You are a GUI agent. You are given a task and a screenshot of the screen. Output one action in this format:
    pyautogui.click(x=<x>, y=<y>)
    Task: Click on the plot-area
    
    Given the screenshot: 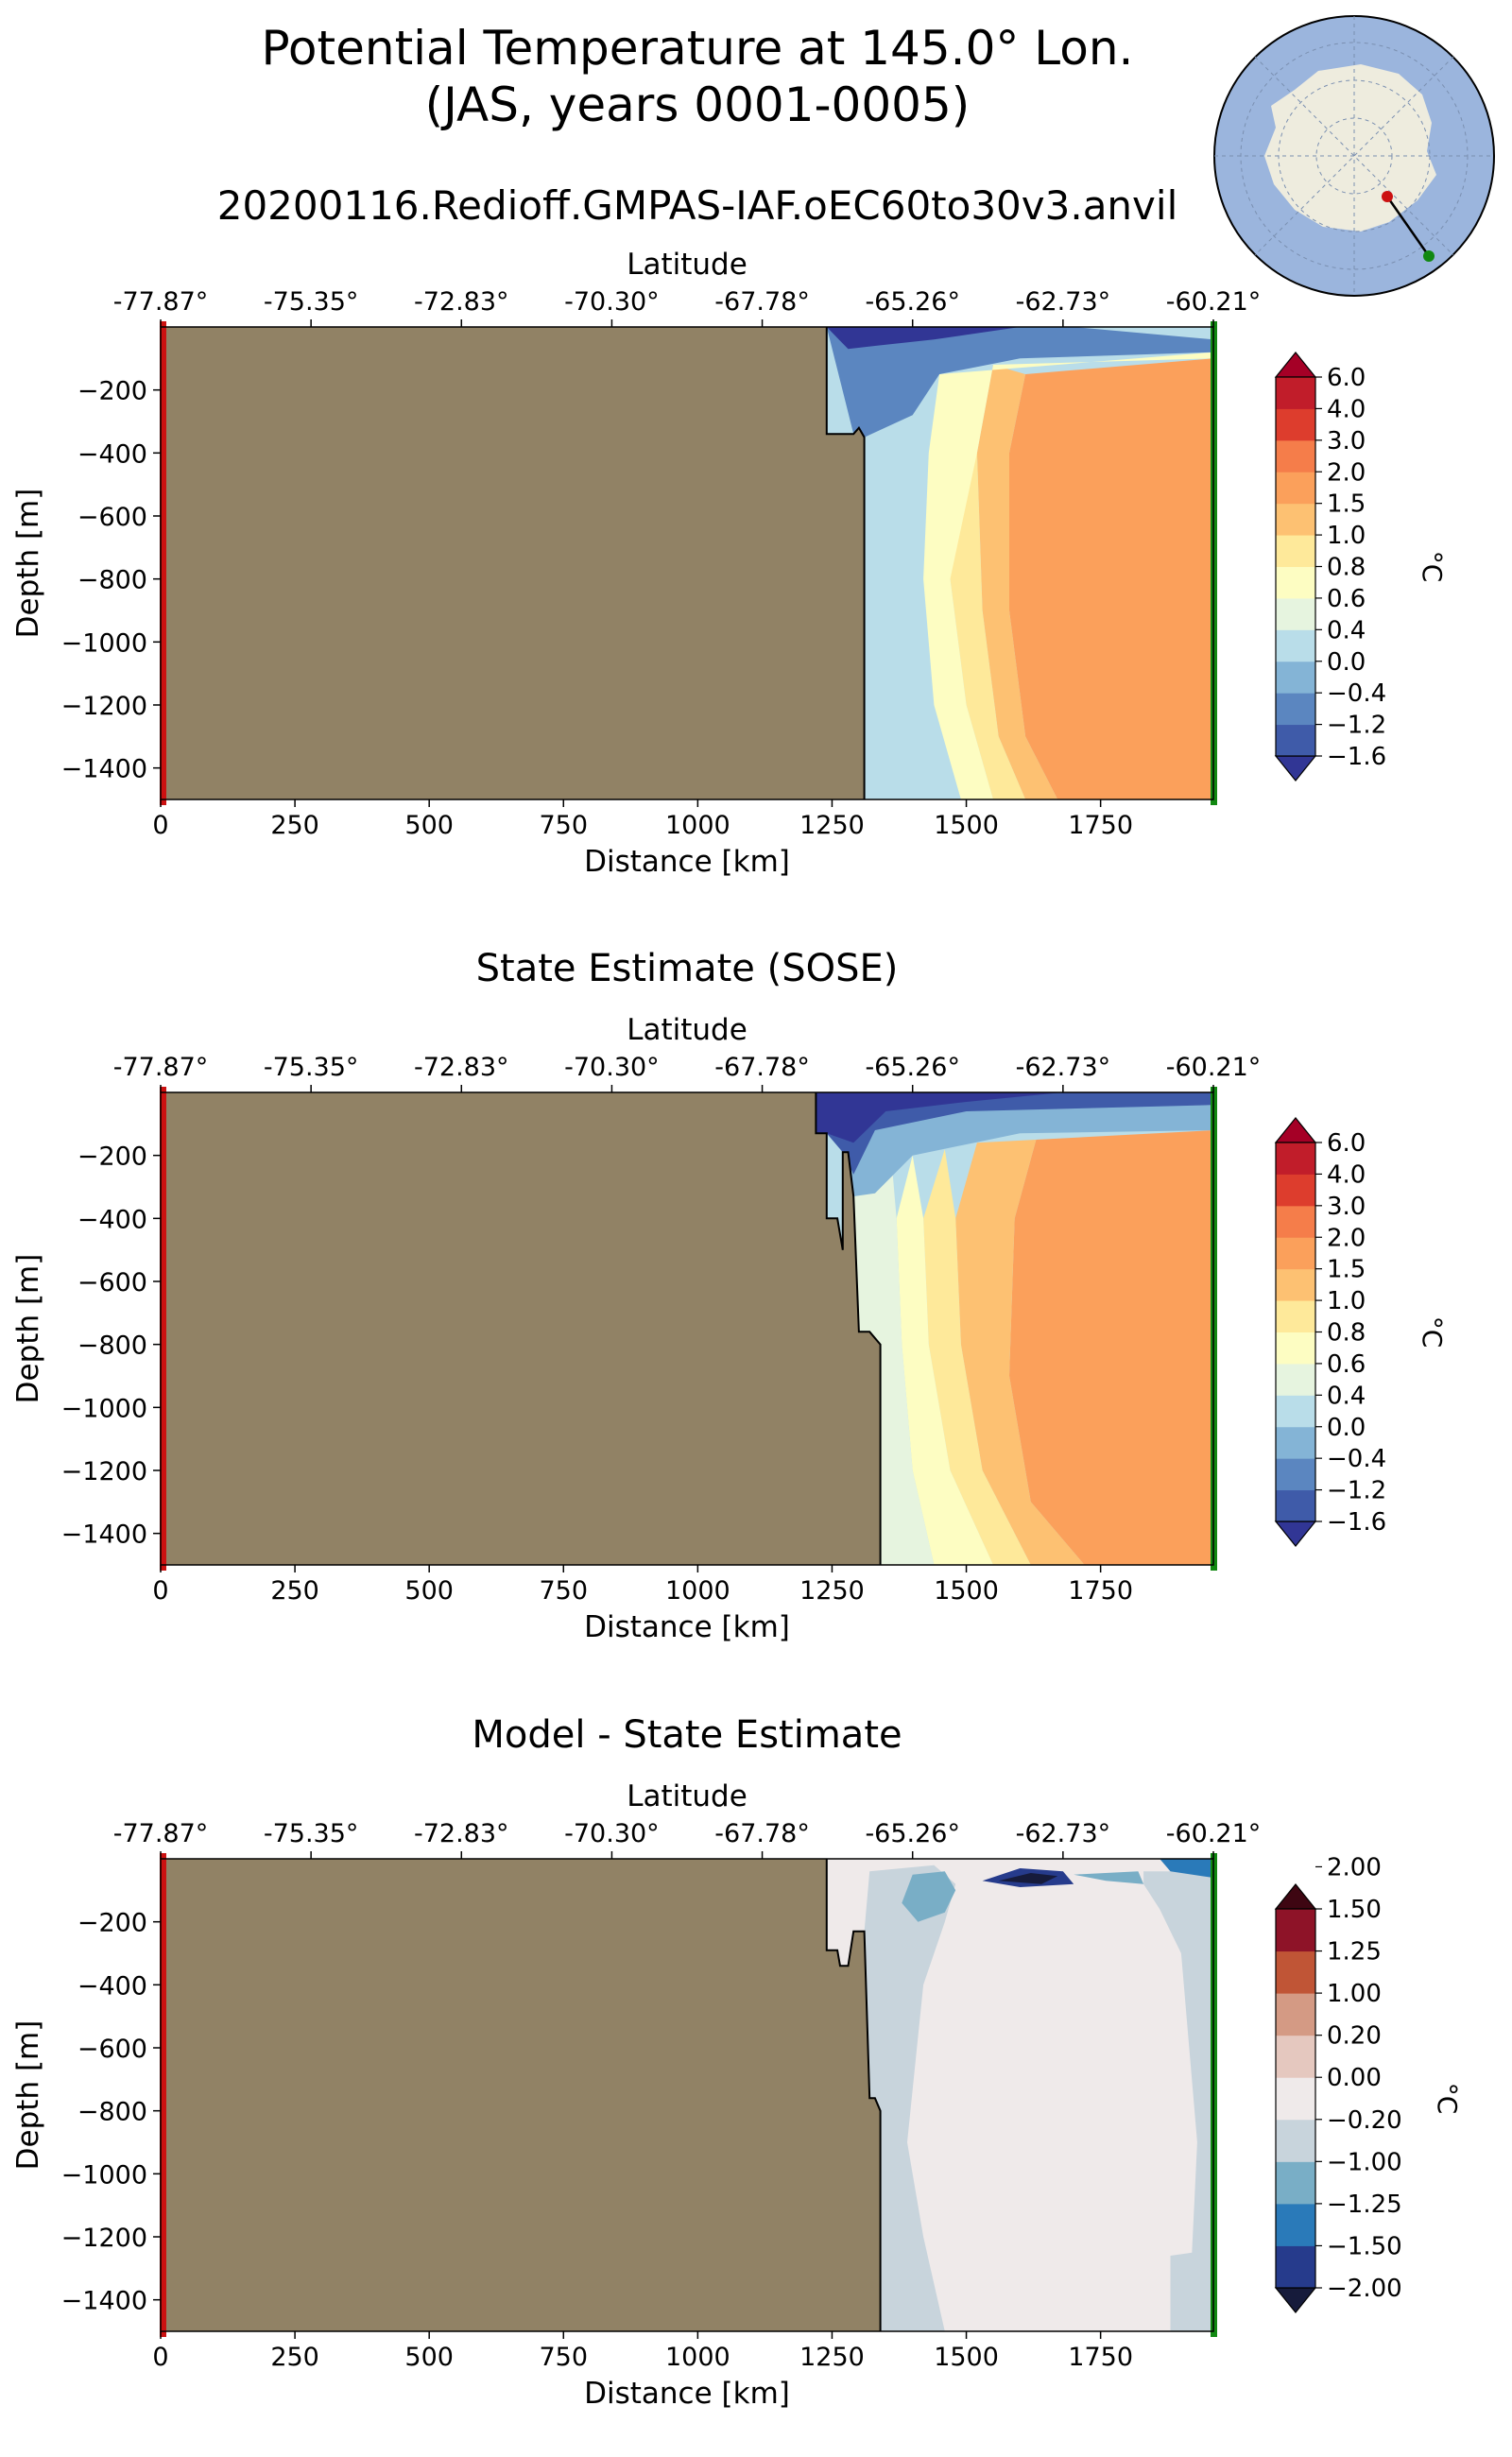 What is the action you would take?
    pyautogui.click(x=687, y=1328)
    